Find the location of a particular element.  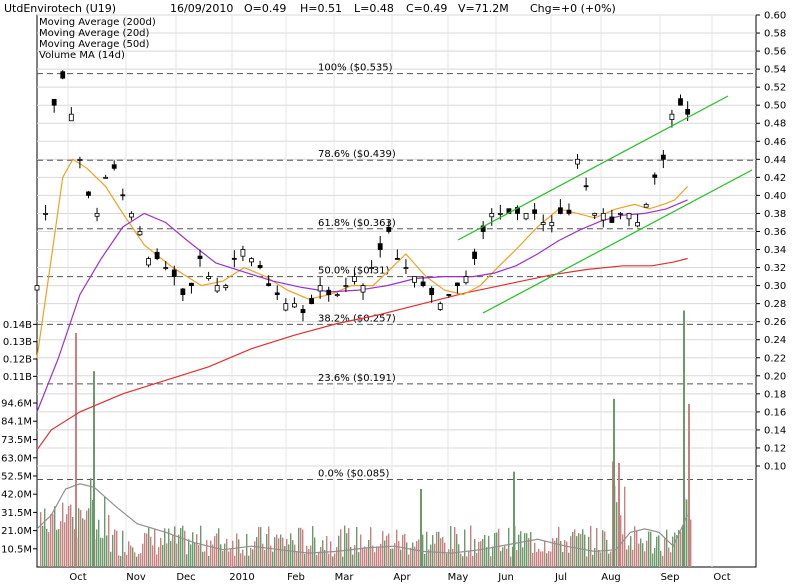

legend-item: Volume MA (14d) is located at coordinates (82, 55).